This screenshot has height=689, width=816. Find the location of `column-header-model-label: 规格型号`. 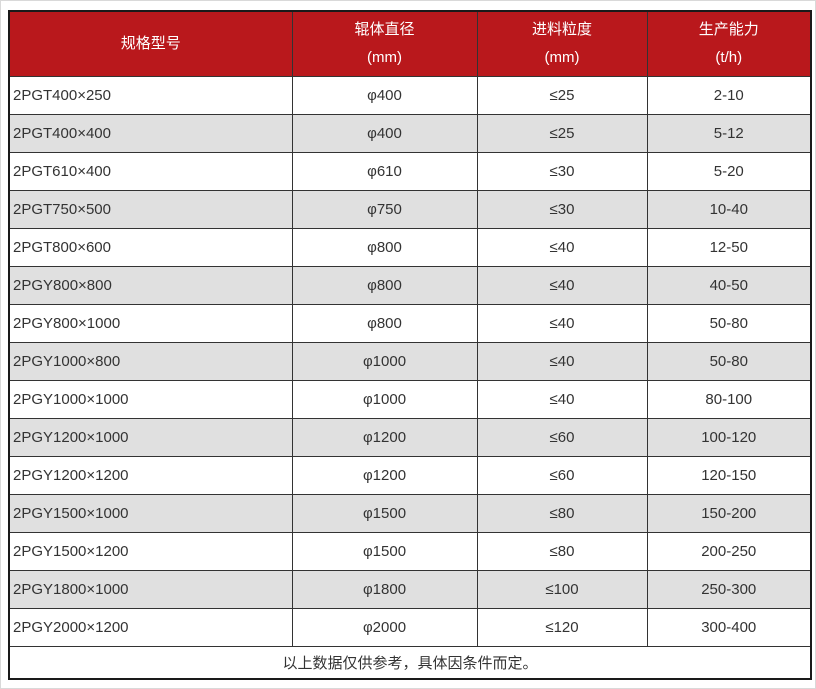

column-header-model-label: 规格型号 is located at coordinates (150, 43).